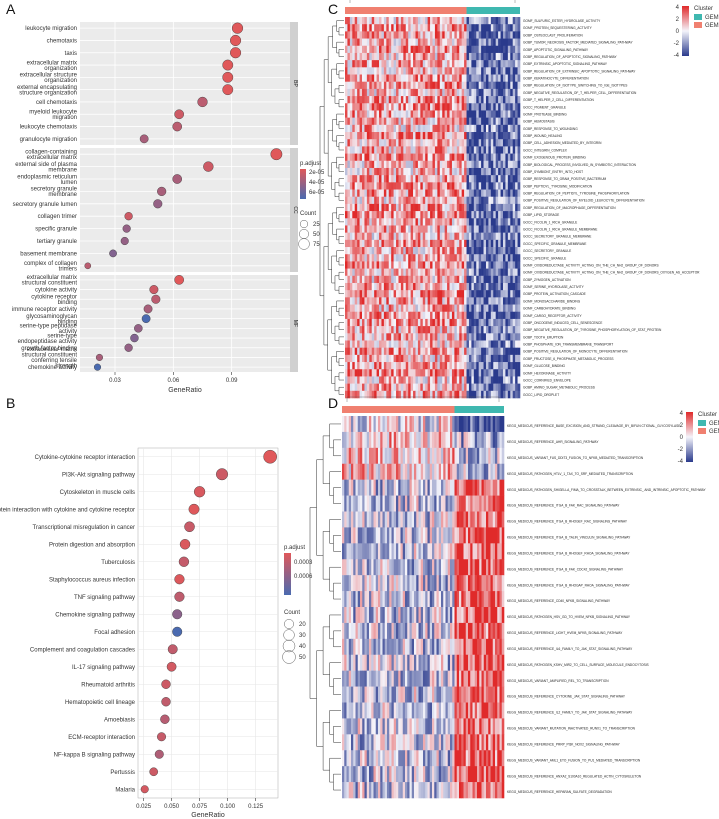 The image size is (719, 819). Describe the element at coordinates (294, 323) in the screenshot. I see `facet-strip` at that location.